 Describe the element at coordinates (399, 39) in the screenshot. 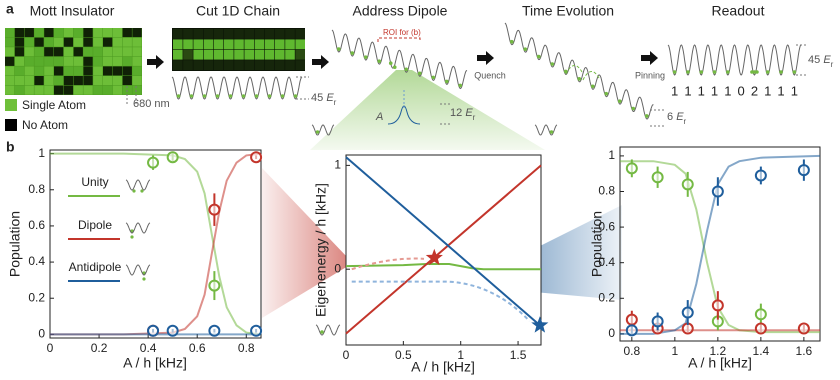

I see `roi-bracket` at that location.